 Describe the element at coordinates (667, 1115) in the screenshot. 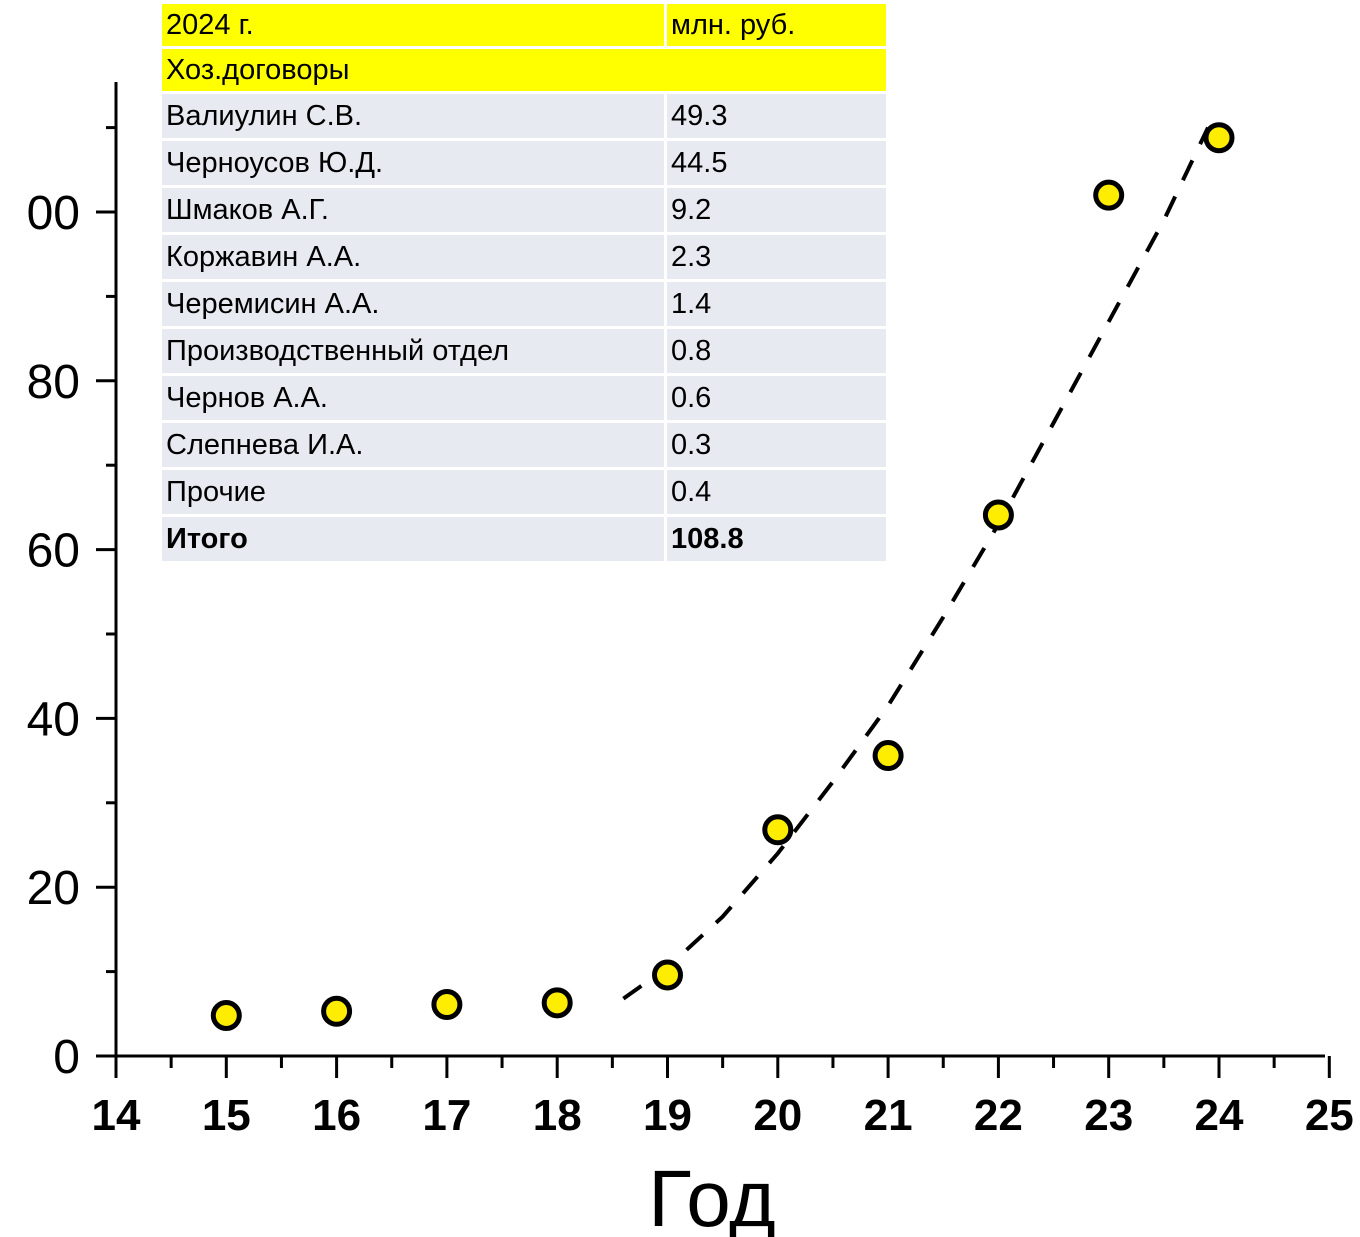

I see `x-tick-label: 19` at that location.